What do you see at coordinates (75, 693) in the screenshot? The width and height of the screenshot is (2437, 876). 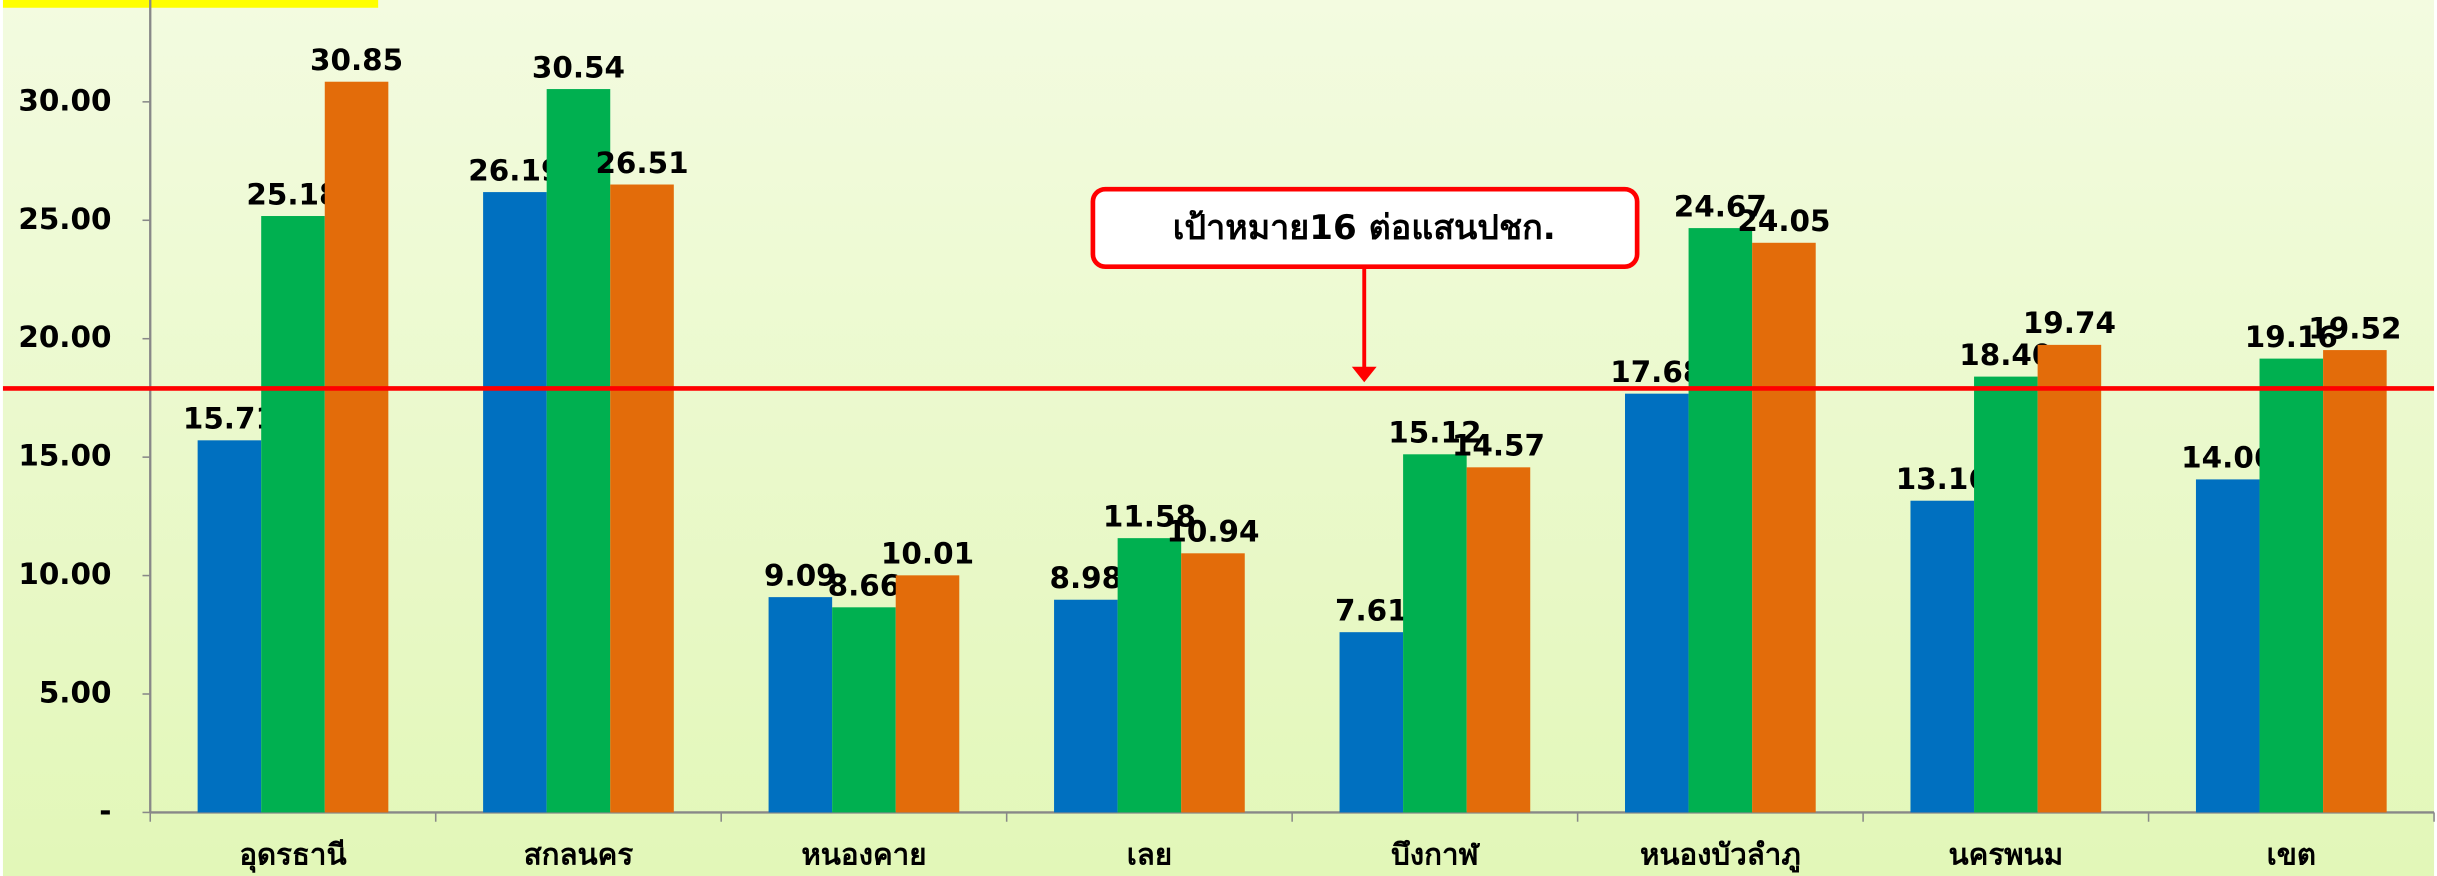 I see `y-tick-label: 5.00` at bounding box center [75, 693].